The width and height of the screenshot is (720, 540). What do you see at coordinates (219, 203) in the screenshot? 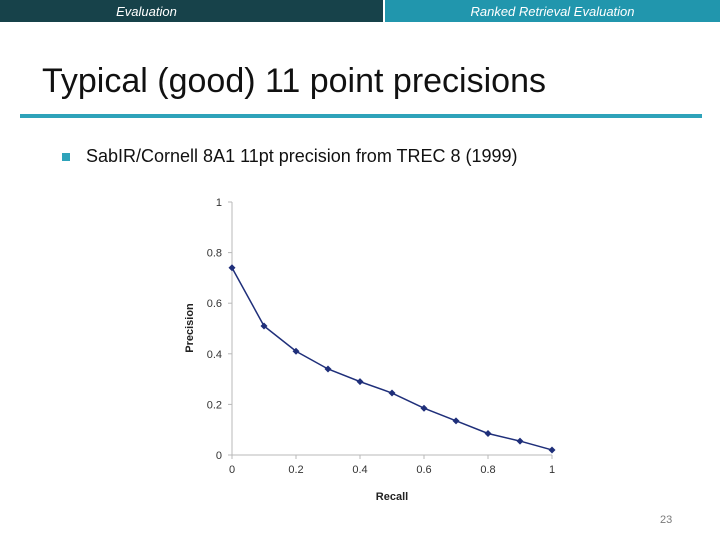
I see `y-tick-label: 1` at bounding box center [219, 203].